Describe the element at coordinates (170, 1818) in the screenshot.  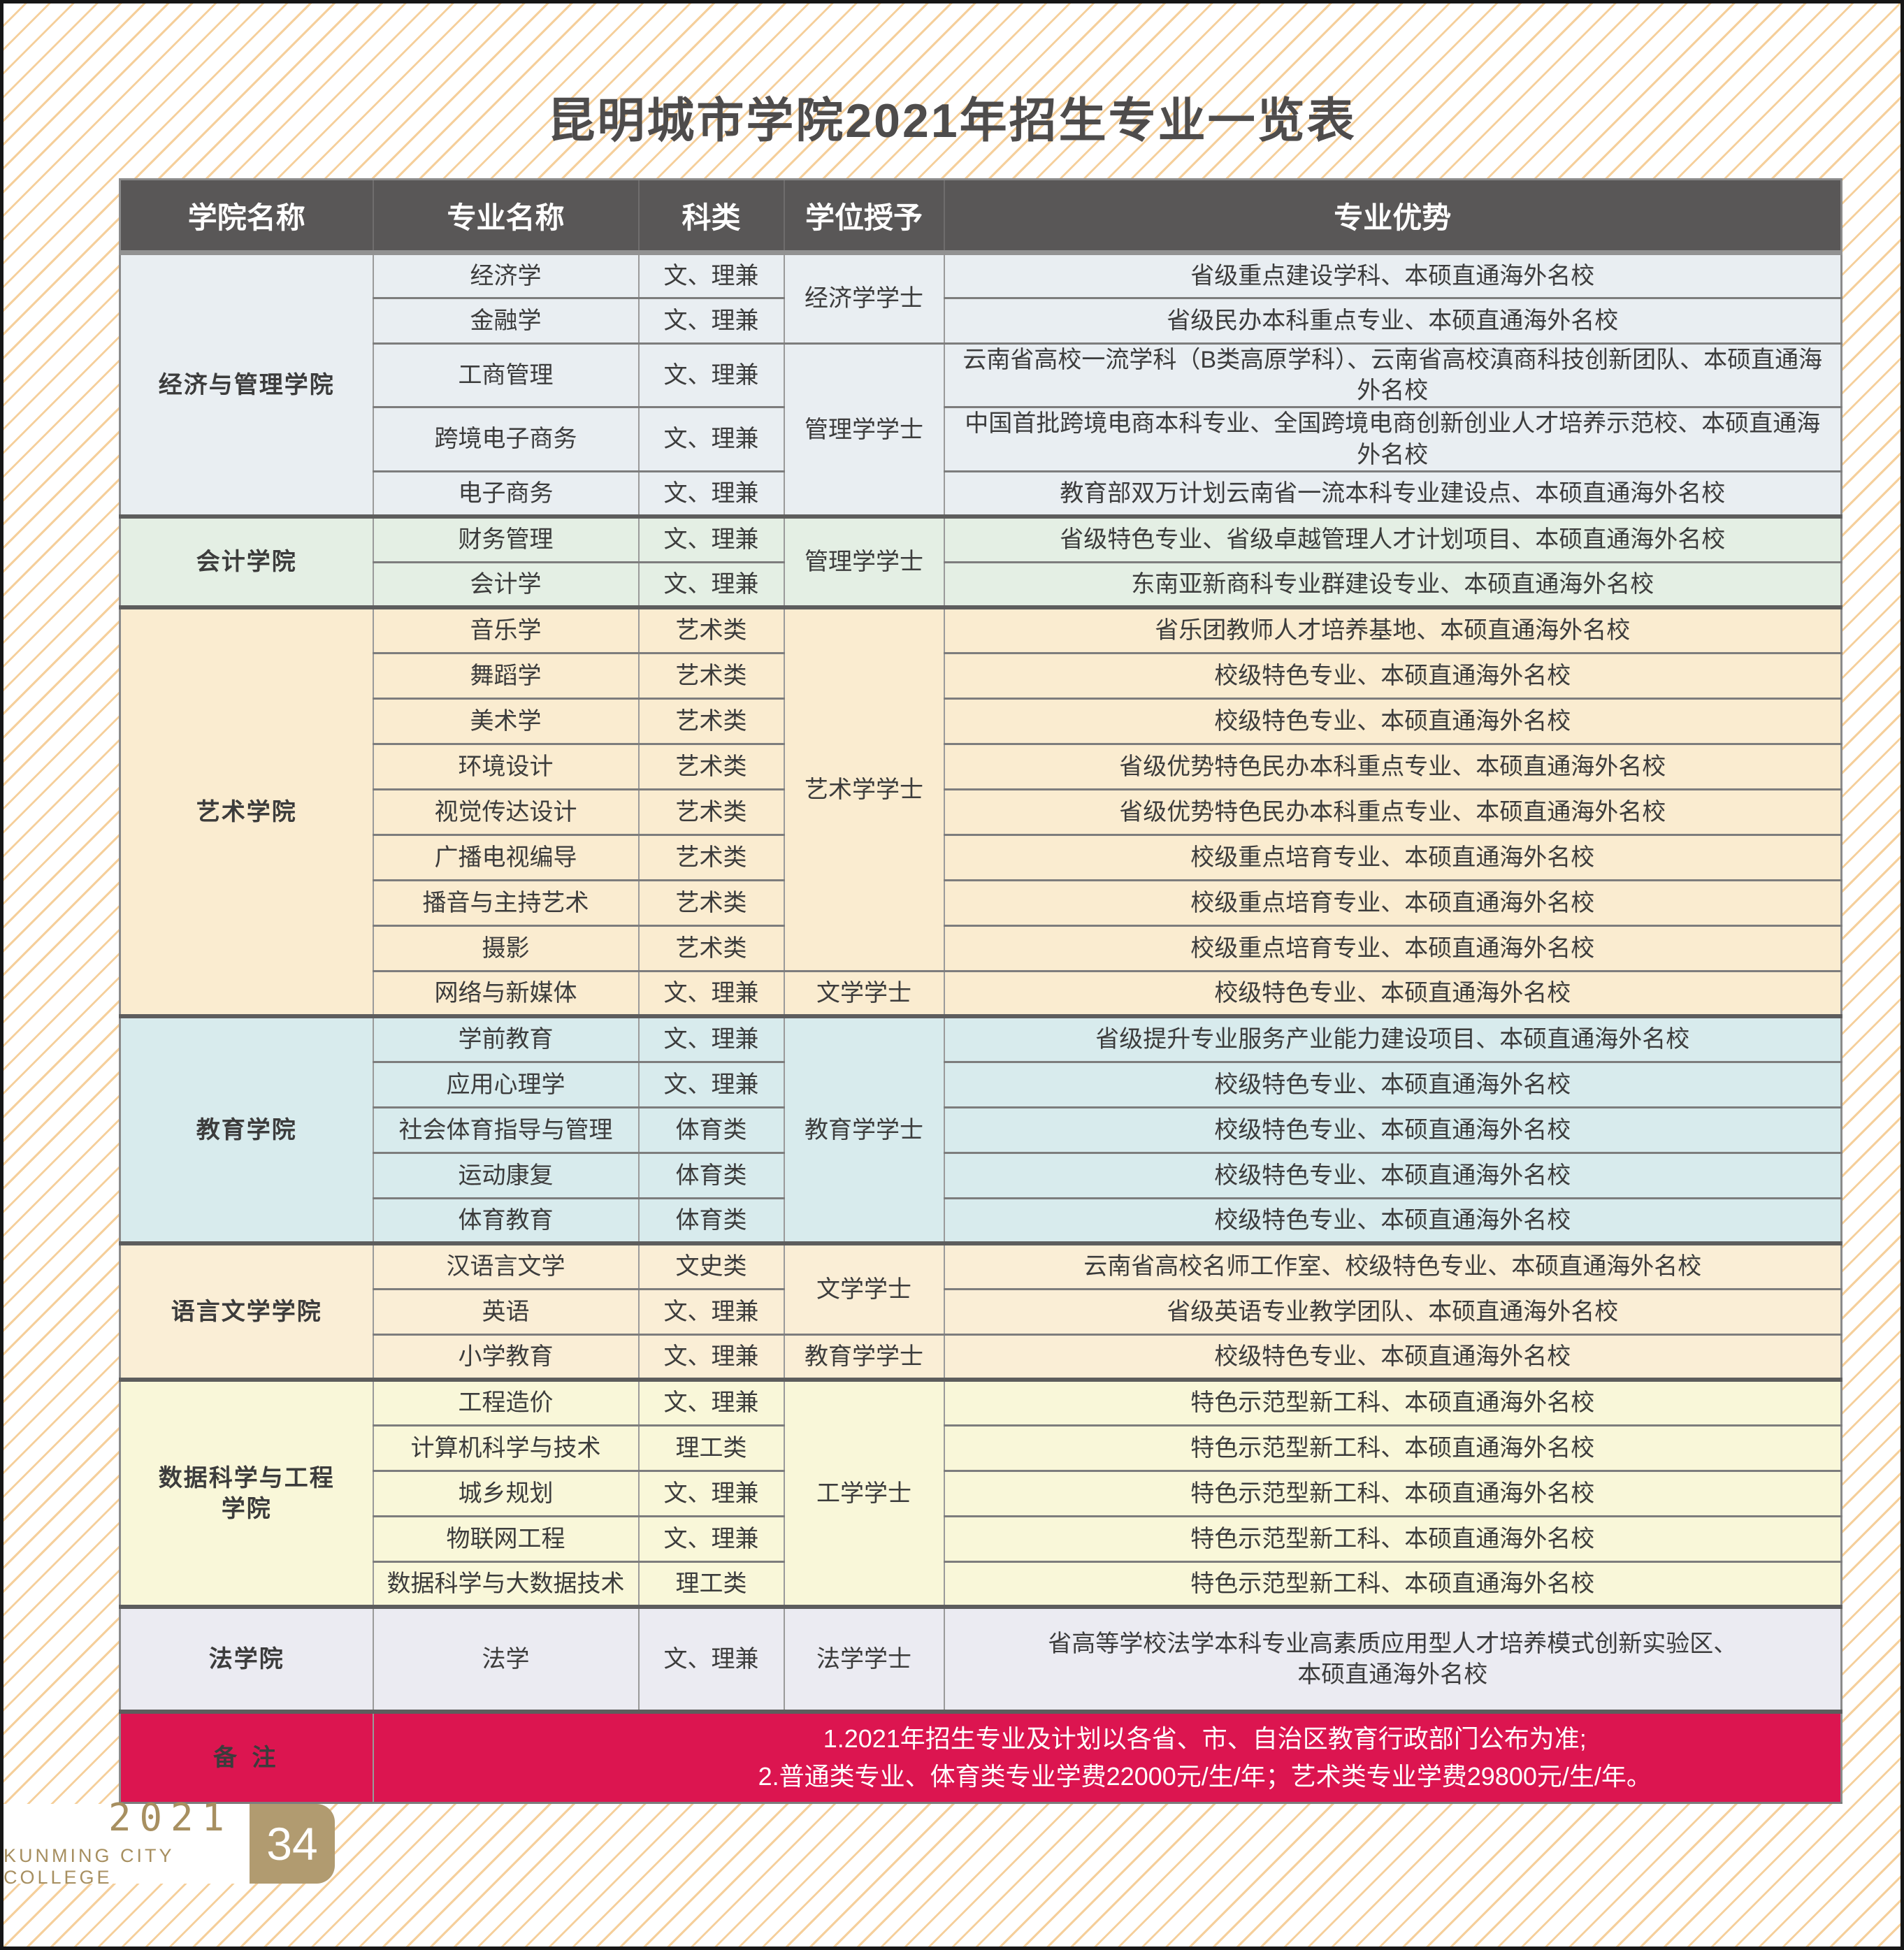
I see `footer-year: 2021` at that location.